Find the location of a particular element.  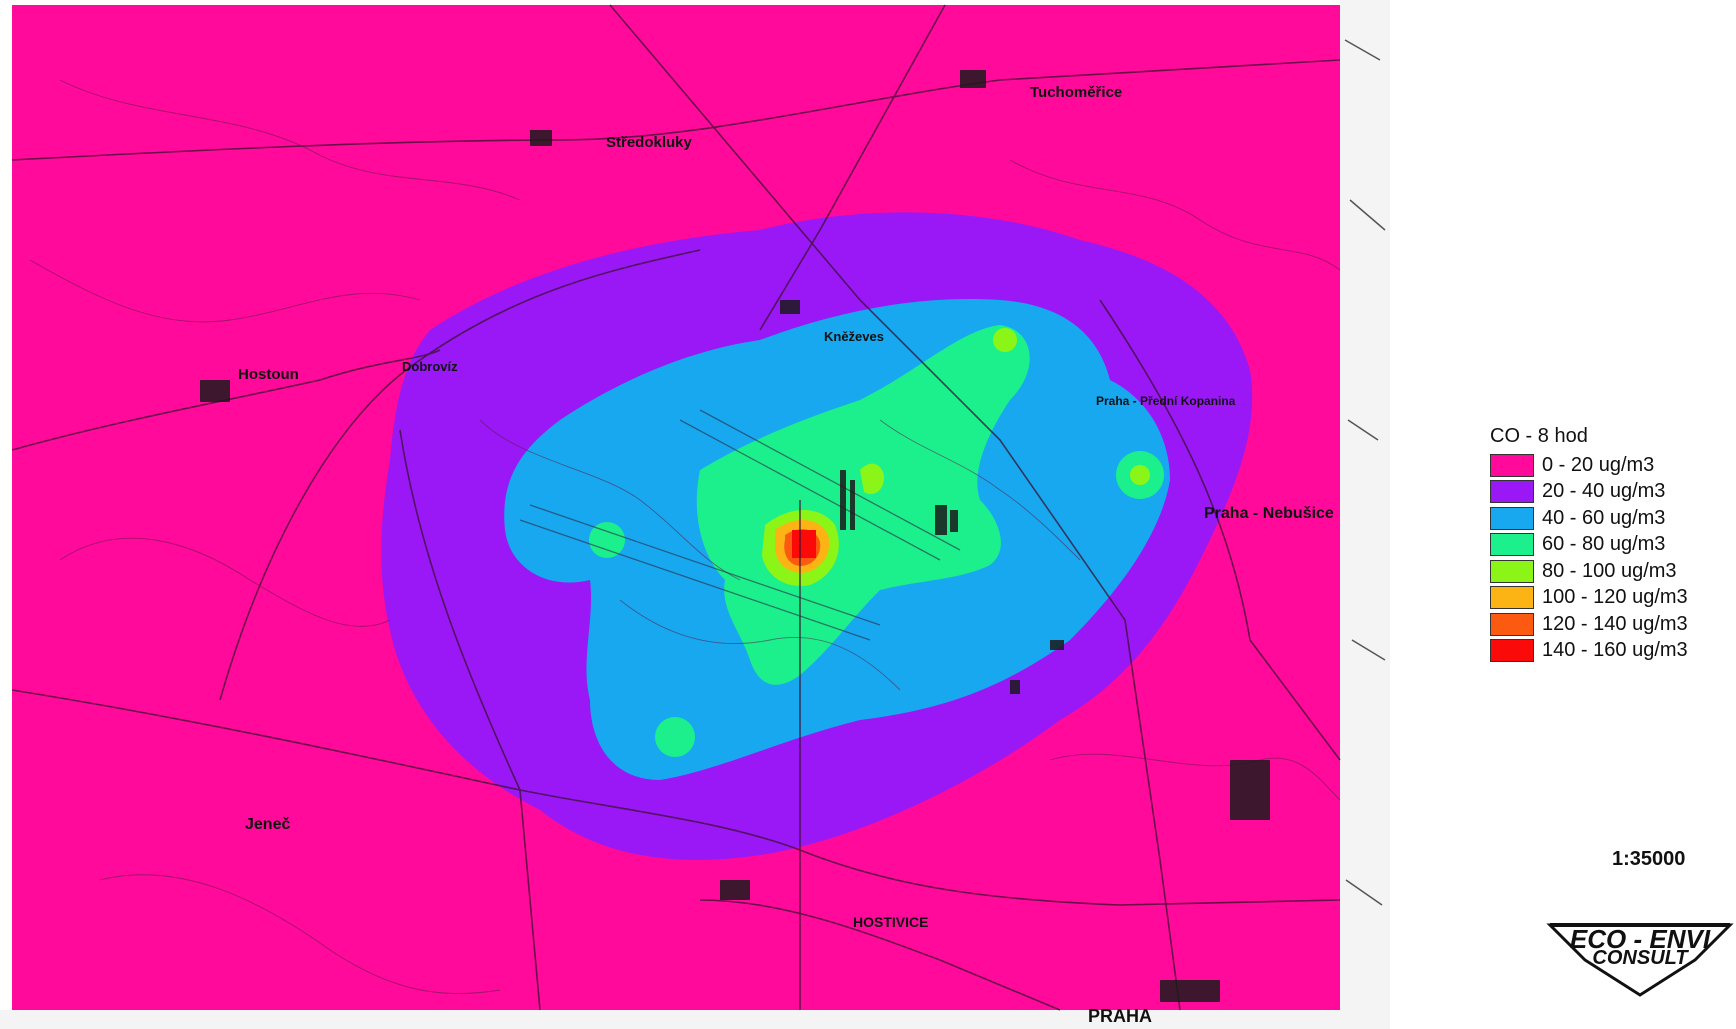

place-label-jenec: Jeneč is located at coordinates (267, 824).